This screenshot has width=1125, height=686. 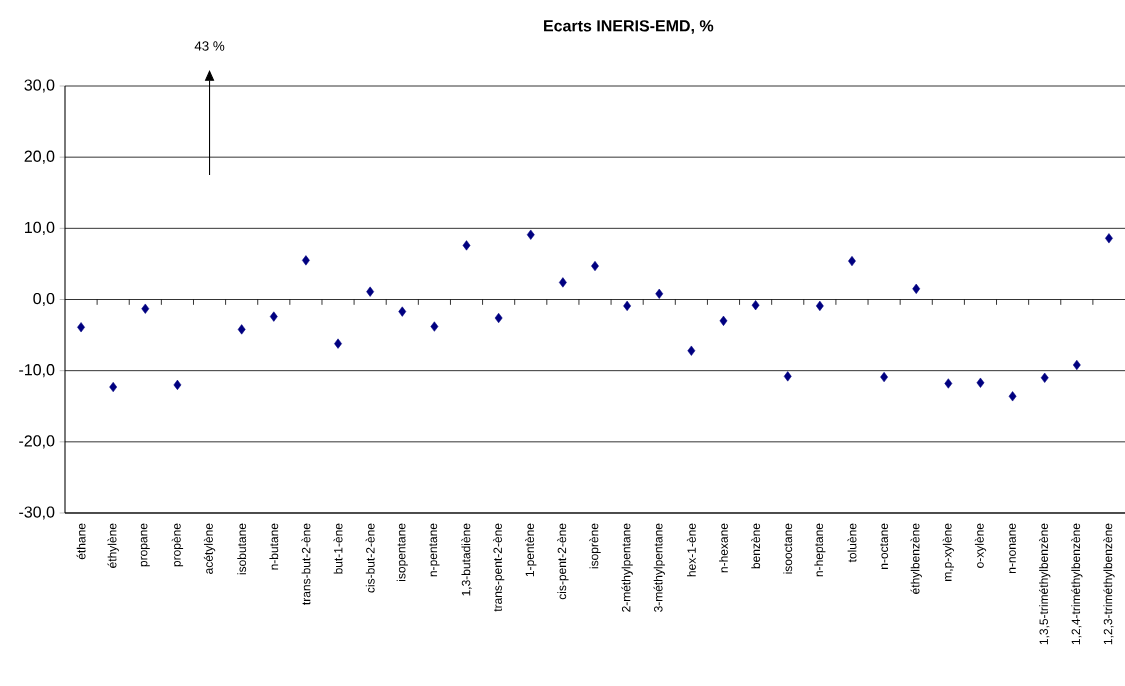 What do you see at coordinates (40, 228) in the screenshot?
I see `y-tick-label: 10,0` at bounding box center [40, 228].